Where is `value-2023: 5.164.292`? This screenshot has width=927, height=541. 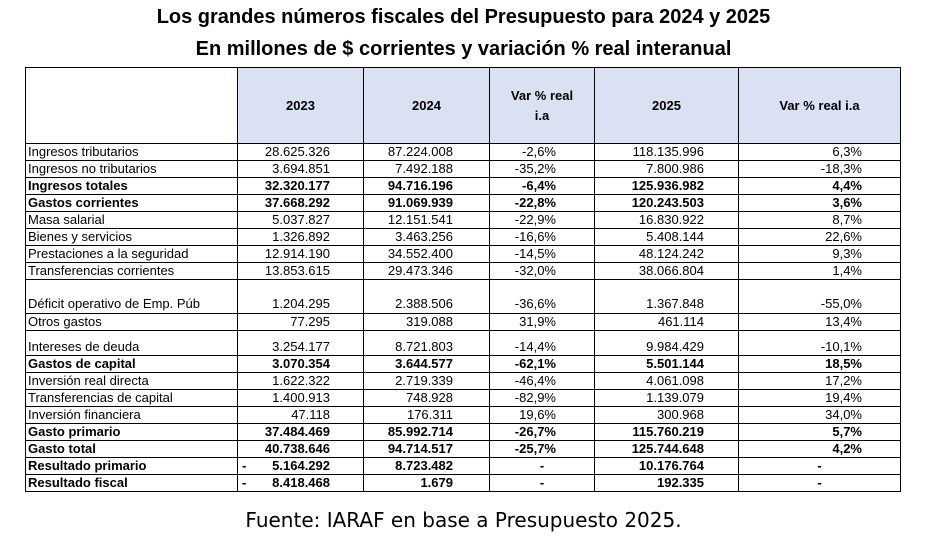 value-2023: 5.164.292 is located at coordinates (301, 466).